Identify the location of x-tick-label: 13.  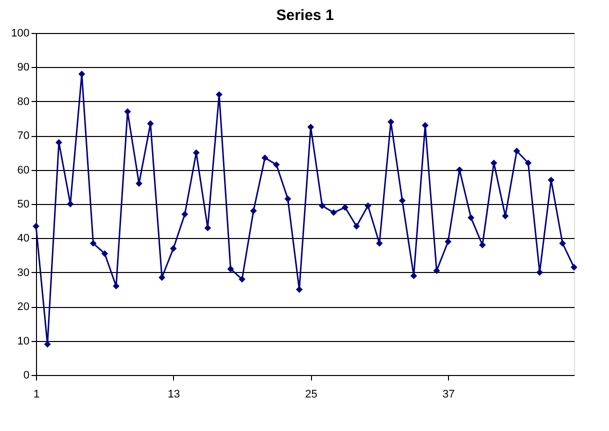
(174, 394).